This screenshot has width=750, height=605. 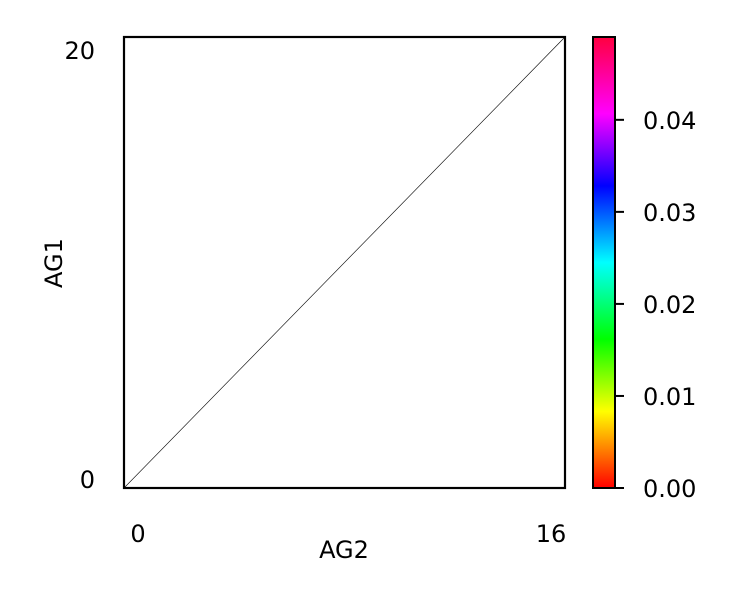 What do you see at coordinates (79, 51) in the screenshot?
I see `y-tick-label-max: 20` at bounding box center [79, 51].